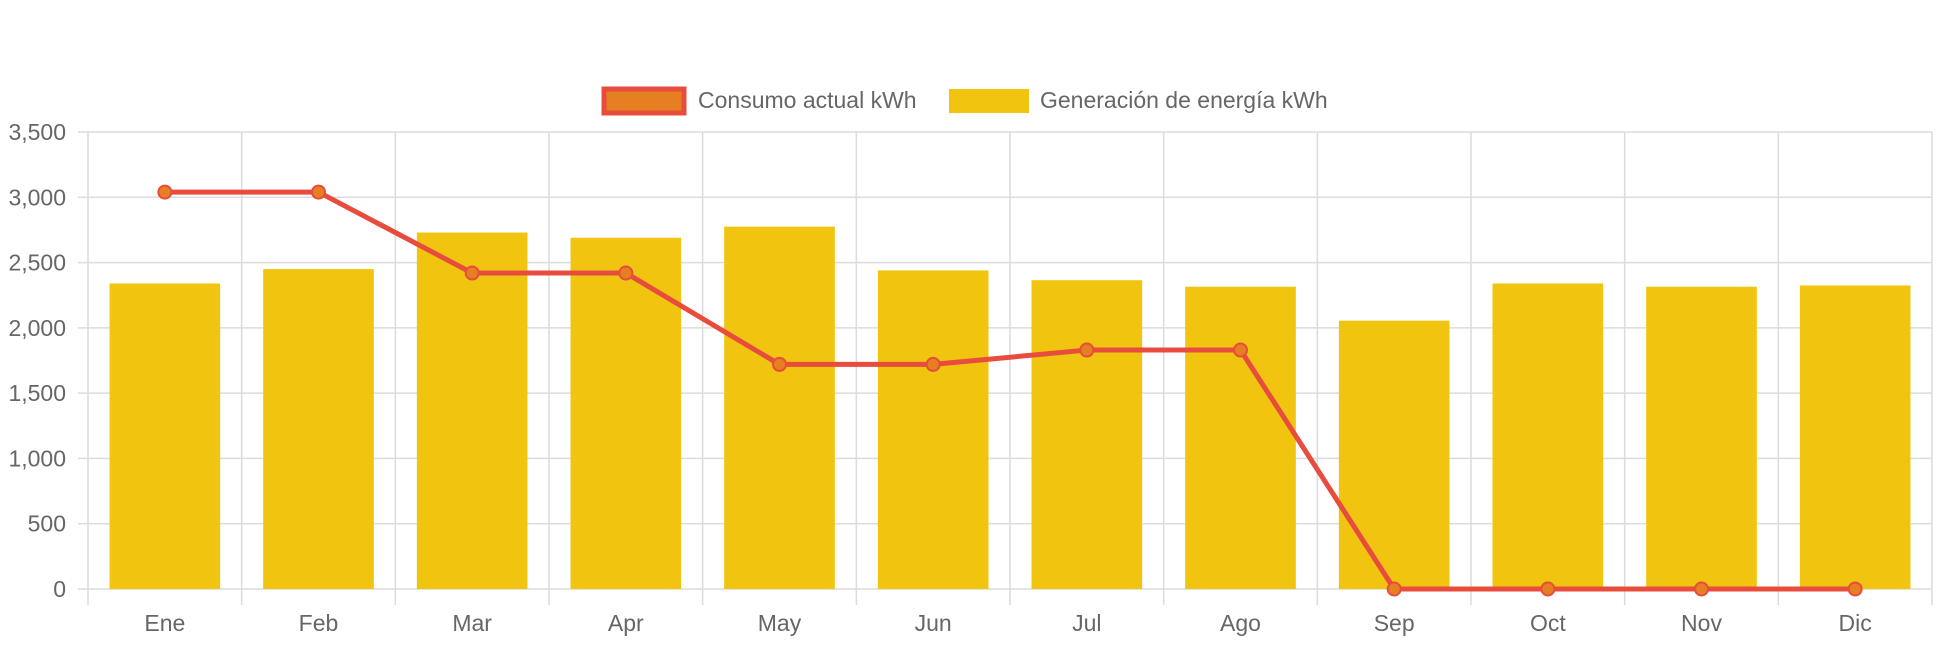  I want to click on line-point-apr, so click(626, 273).